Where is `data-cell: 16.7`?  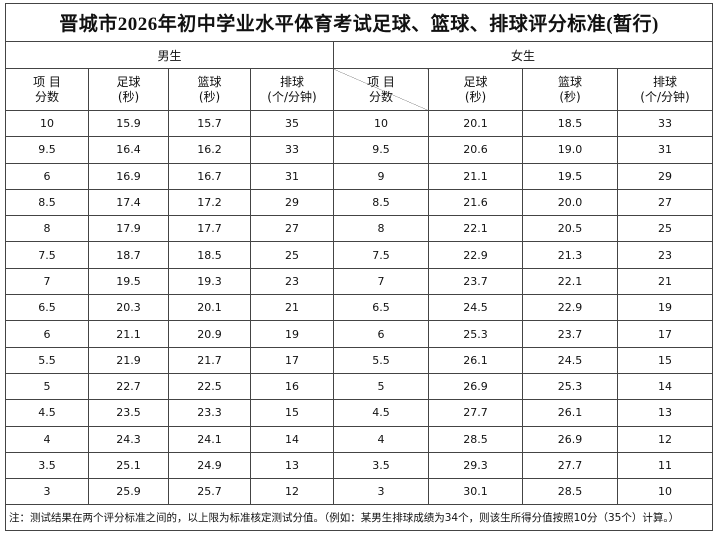 data-cell: 16.7 is located at coordinates (209, 176).